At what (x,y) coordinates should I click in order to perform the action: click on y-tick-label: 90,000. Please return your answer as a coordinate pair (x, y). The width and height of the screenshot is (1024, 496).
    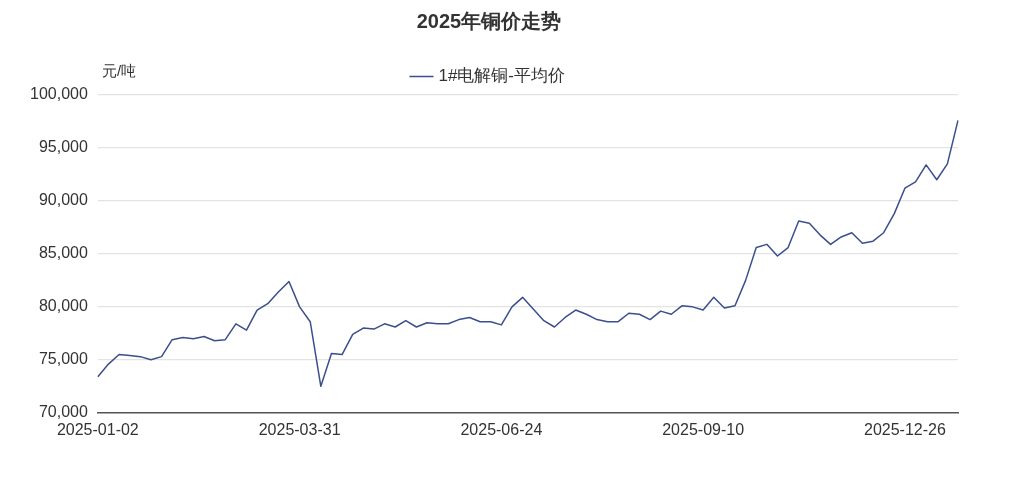
    Looking at the image, I should click on (63, 200).